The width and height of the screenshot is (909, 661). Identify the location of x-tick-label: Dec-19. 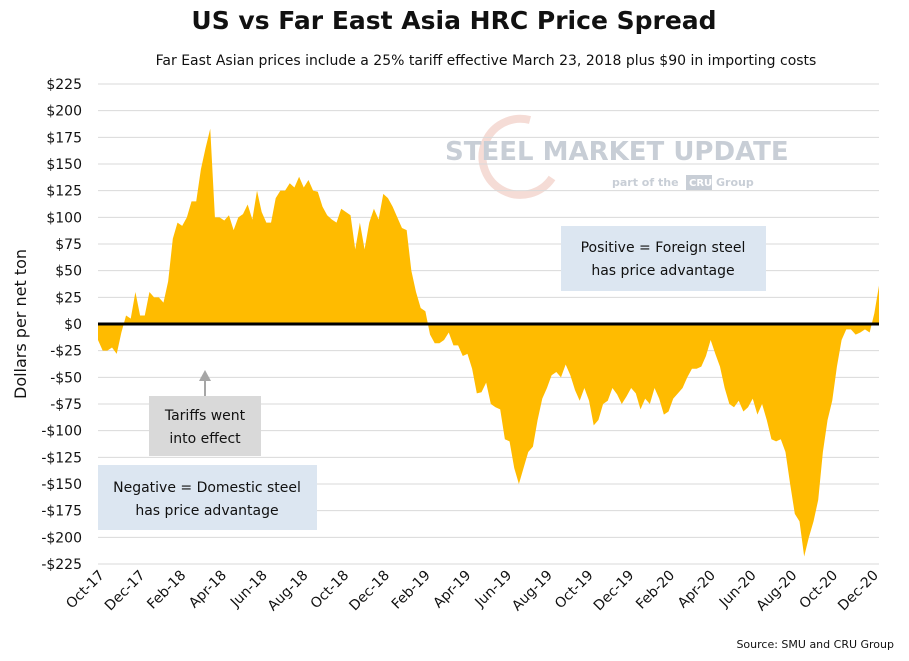
(614, 591).